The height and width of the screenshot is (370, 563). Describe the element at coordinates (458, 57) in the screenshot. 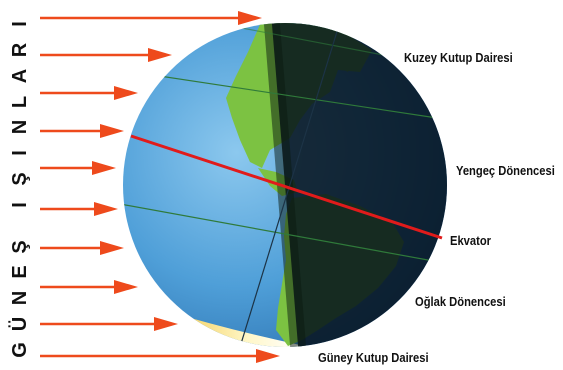

I see `label-arctic-circle: Kuzey Kutup Dairesi` at that location.